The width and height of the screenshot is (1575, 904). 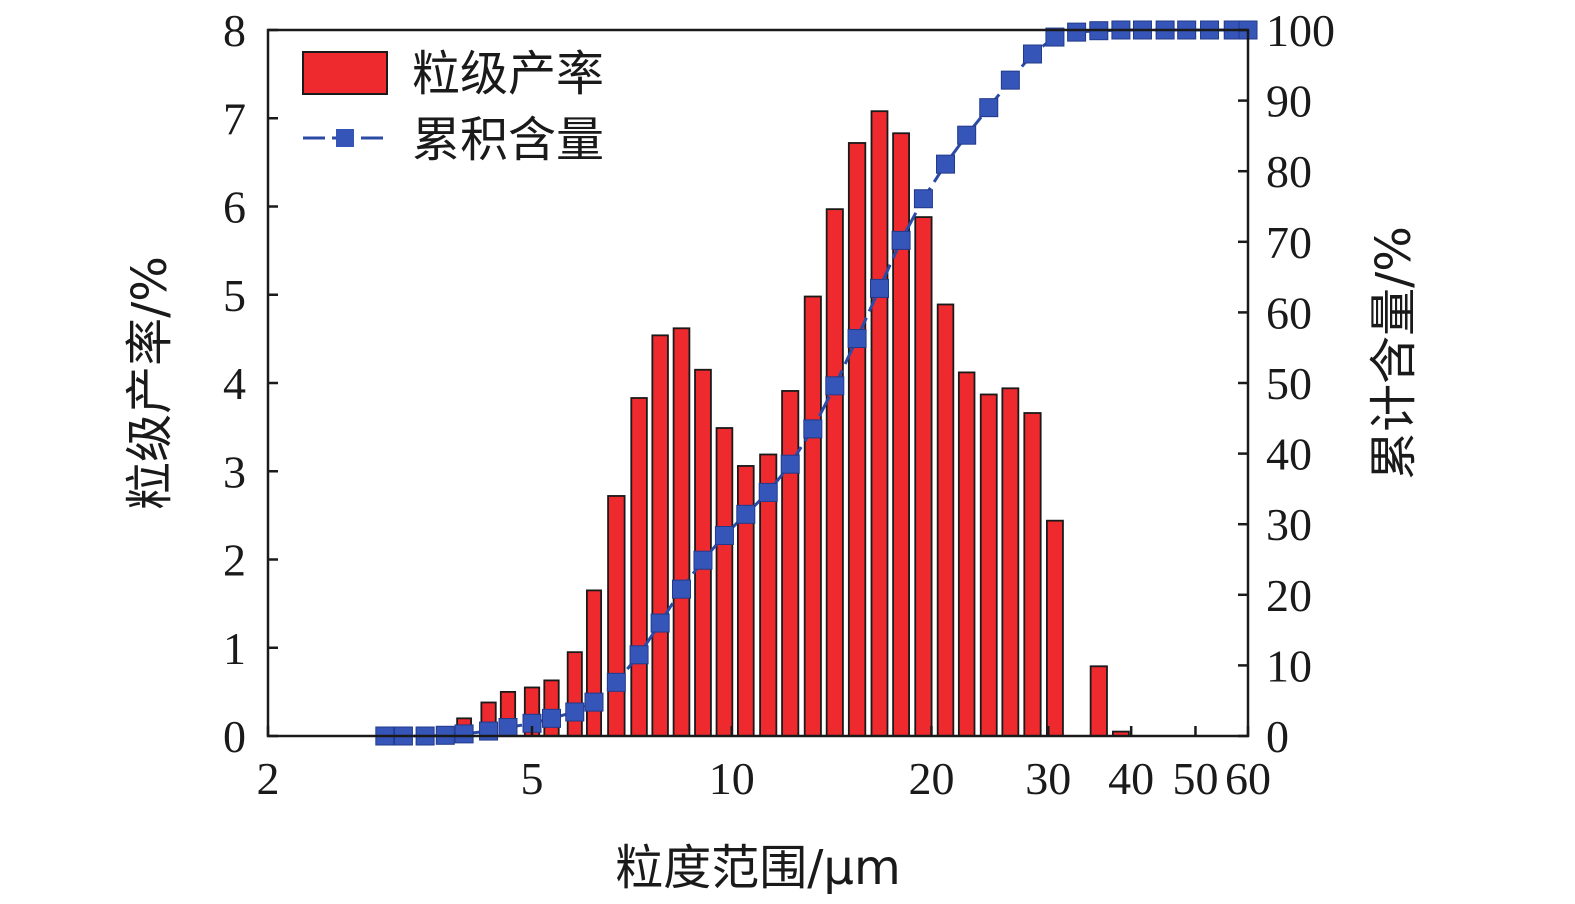 What do you see at coordinates (1289, 101) in the screenshot?
I see `y-right-tick-label: 90` at bounding box center [1289, 101].